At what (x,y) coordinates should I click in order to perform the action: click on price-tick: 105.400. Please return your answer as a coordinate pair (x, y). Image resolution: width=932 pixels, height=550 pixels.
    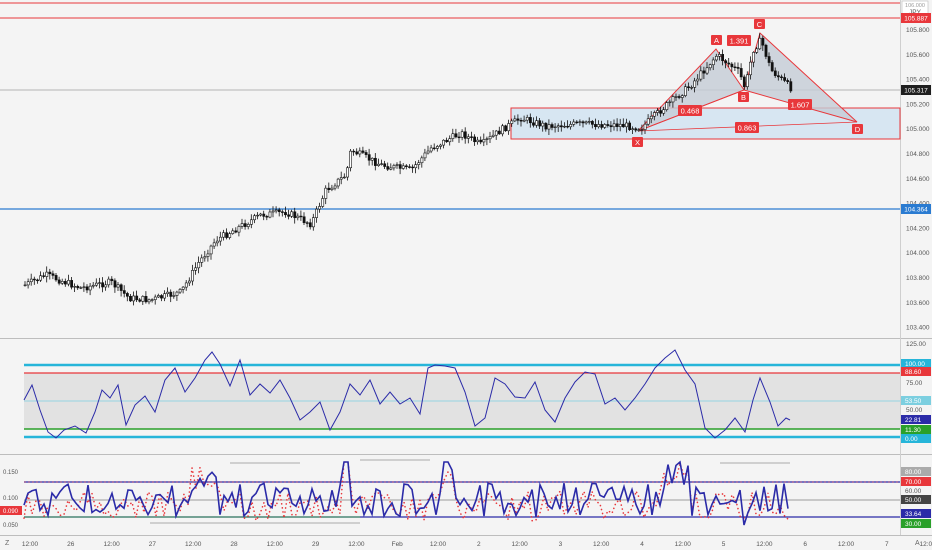
    Looking at the image, I should click on (918, 80).